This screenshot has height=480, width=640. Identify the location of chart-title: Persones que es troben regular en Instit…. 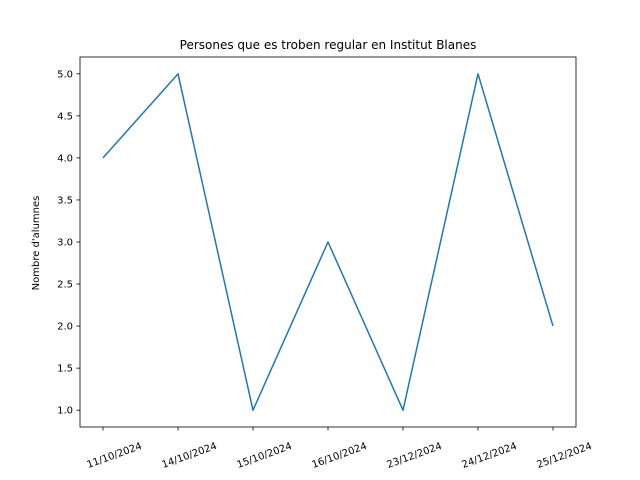
(328, 45).